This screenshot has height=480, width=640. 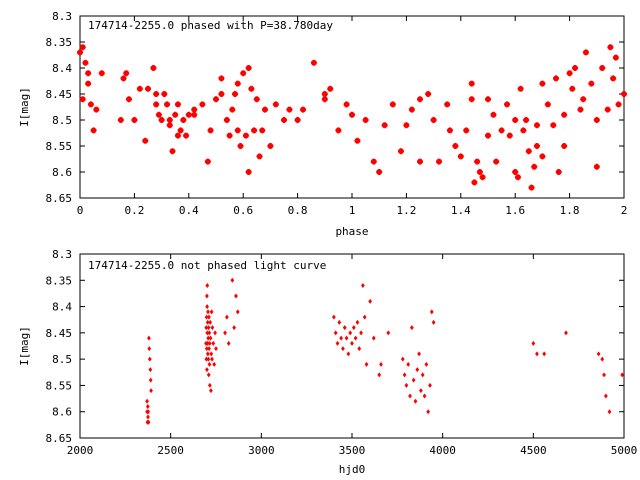 I want to click on y-tick-label: 8.55, so click(x=59, y=146).